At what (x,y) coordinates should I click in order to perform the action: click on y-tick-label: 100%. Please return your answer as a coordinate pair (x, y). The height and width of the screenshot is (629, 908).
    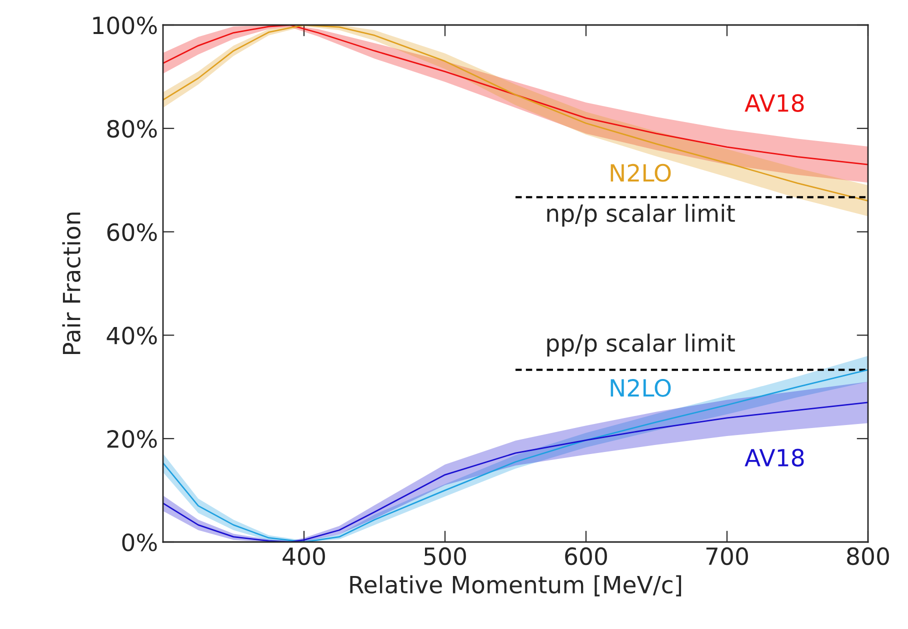
    Looking at the image, I should click on (125, 25).